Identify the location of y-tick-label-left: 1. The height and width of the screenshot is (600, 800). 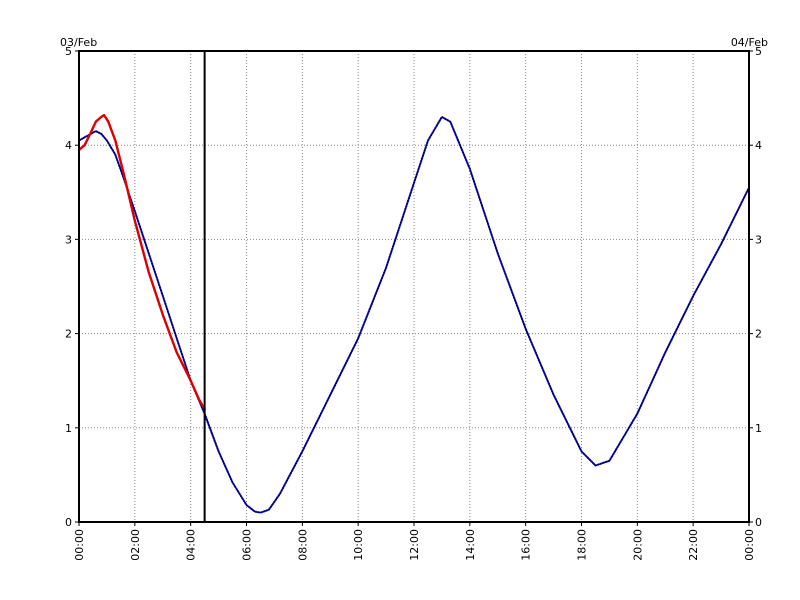
(68, 428).